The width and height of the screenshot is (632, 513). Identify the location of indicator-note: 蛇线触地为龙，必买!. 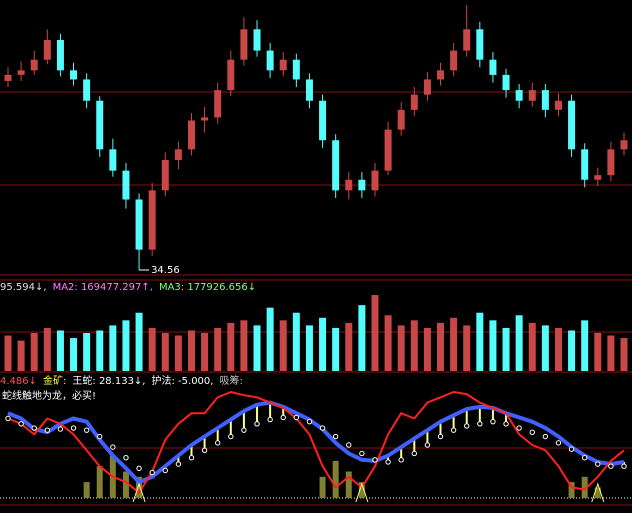
(49, 395).